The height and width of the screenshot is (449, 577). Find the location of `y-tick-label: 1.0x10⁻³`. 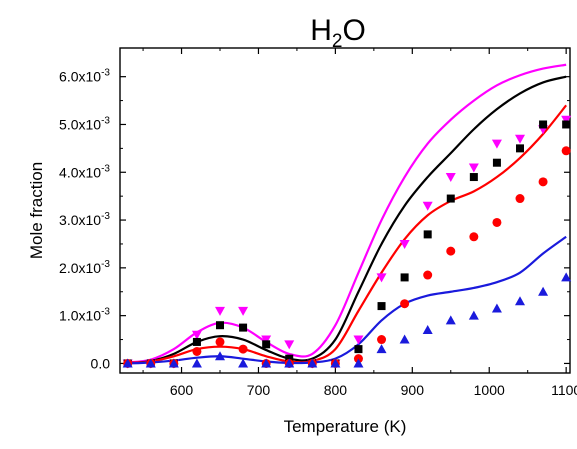

y-tick-label: 1.0x10⁻³ is located at coordinates (84, 315).